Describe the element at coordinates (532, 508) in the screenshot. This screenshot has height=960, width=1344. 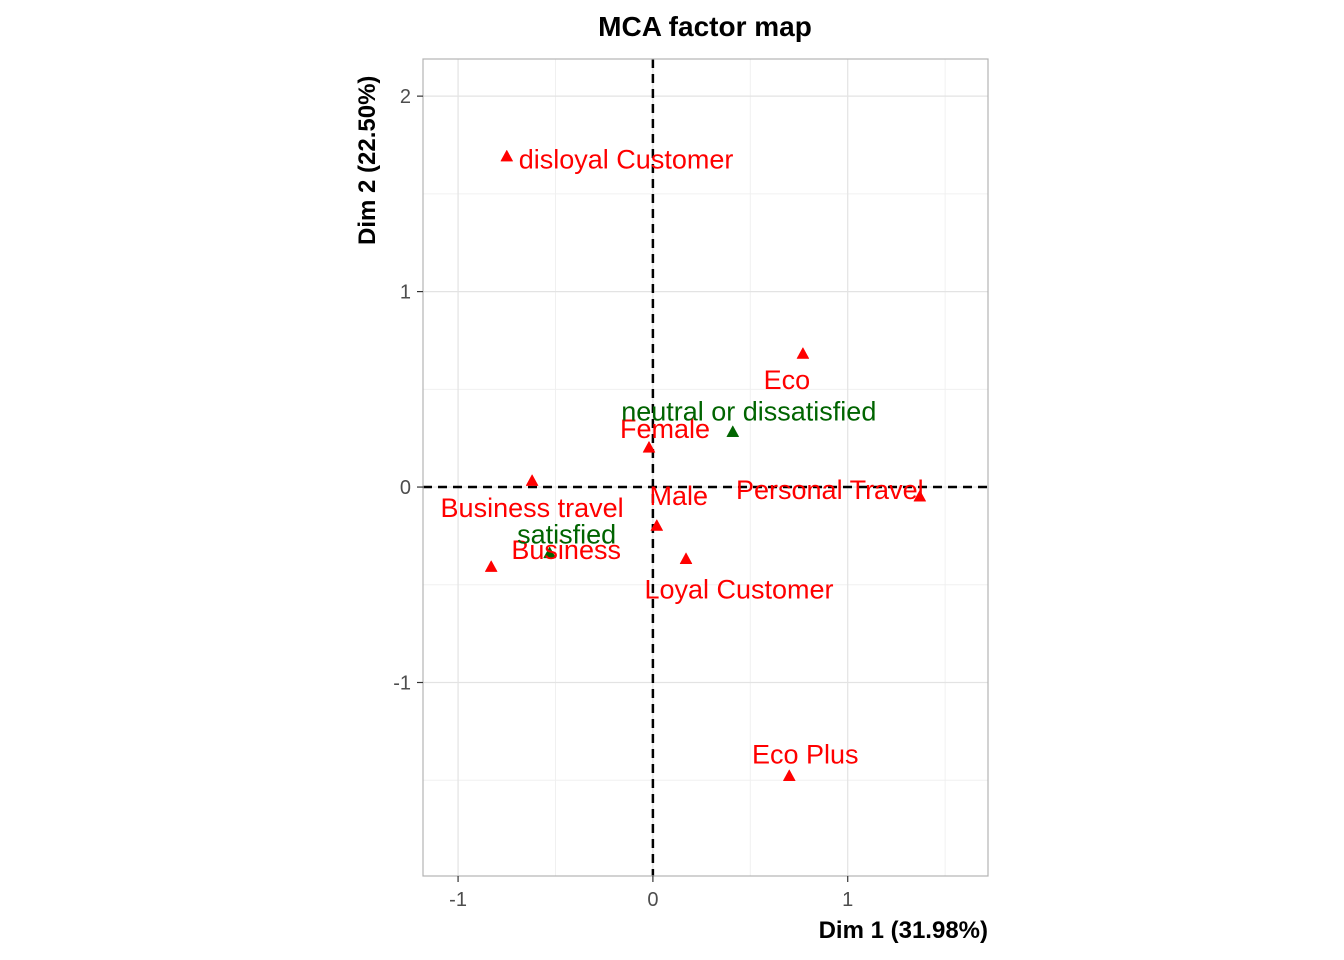
I see `point-label: Business travel` at that location.